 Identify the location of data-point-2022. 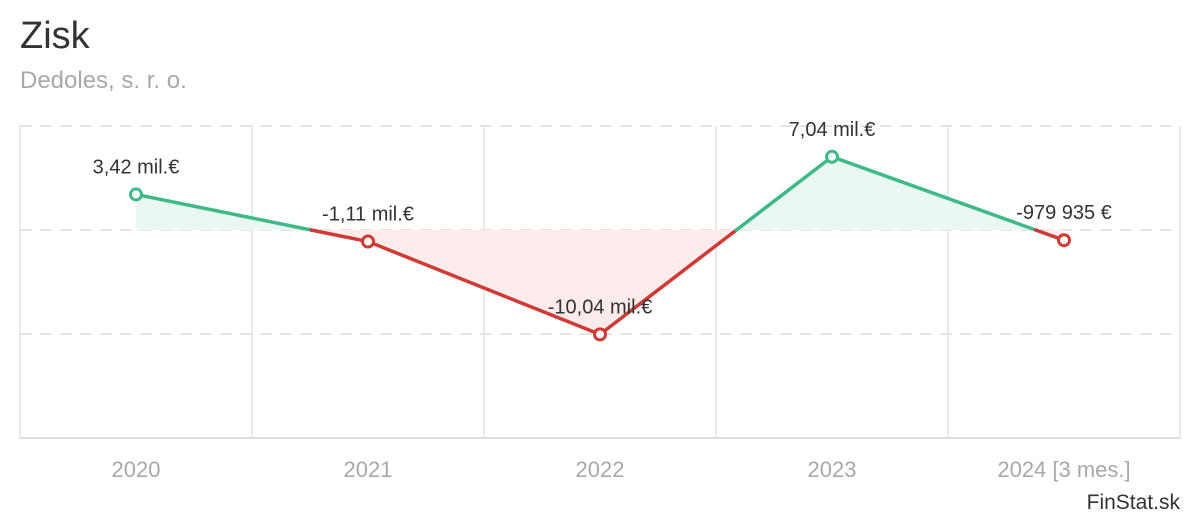
(600, 334).